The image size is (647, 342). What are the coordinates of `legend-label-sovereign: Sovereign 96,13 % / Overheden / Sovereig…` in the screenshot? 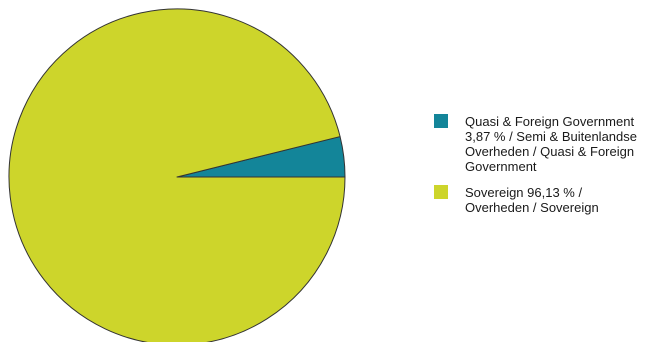 It's located at (532, 200).